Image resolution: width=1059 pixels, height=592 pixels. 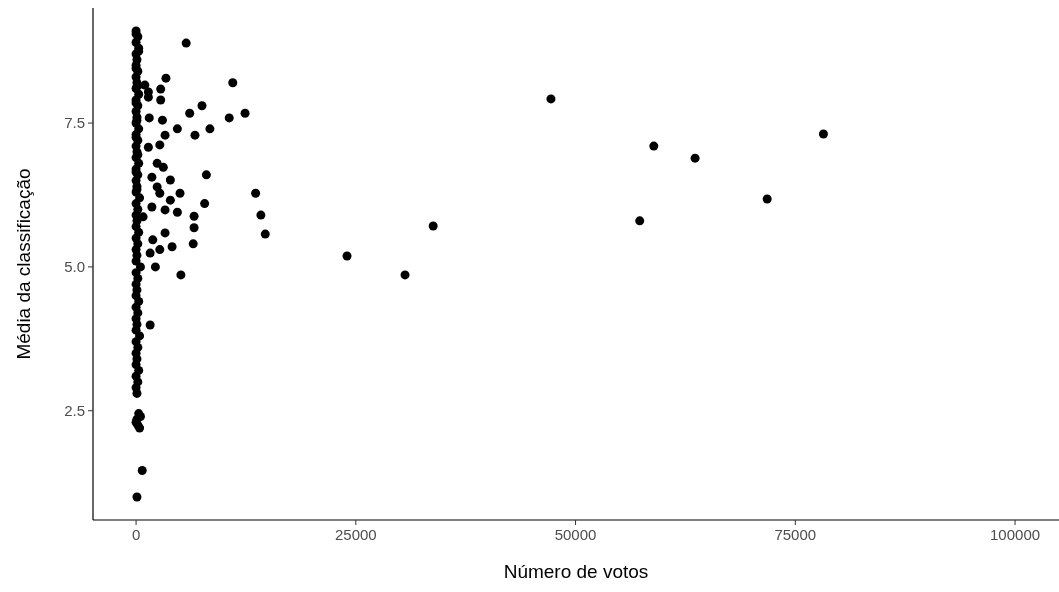 What do you see at coordinates (136, 534) in the screenshot?
I see `x-tick-label: 0` at bounding box center [136, 534].